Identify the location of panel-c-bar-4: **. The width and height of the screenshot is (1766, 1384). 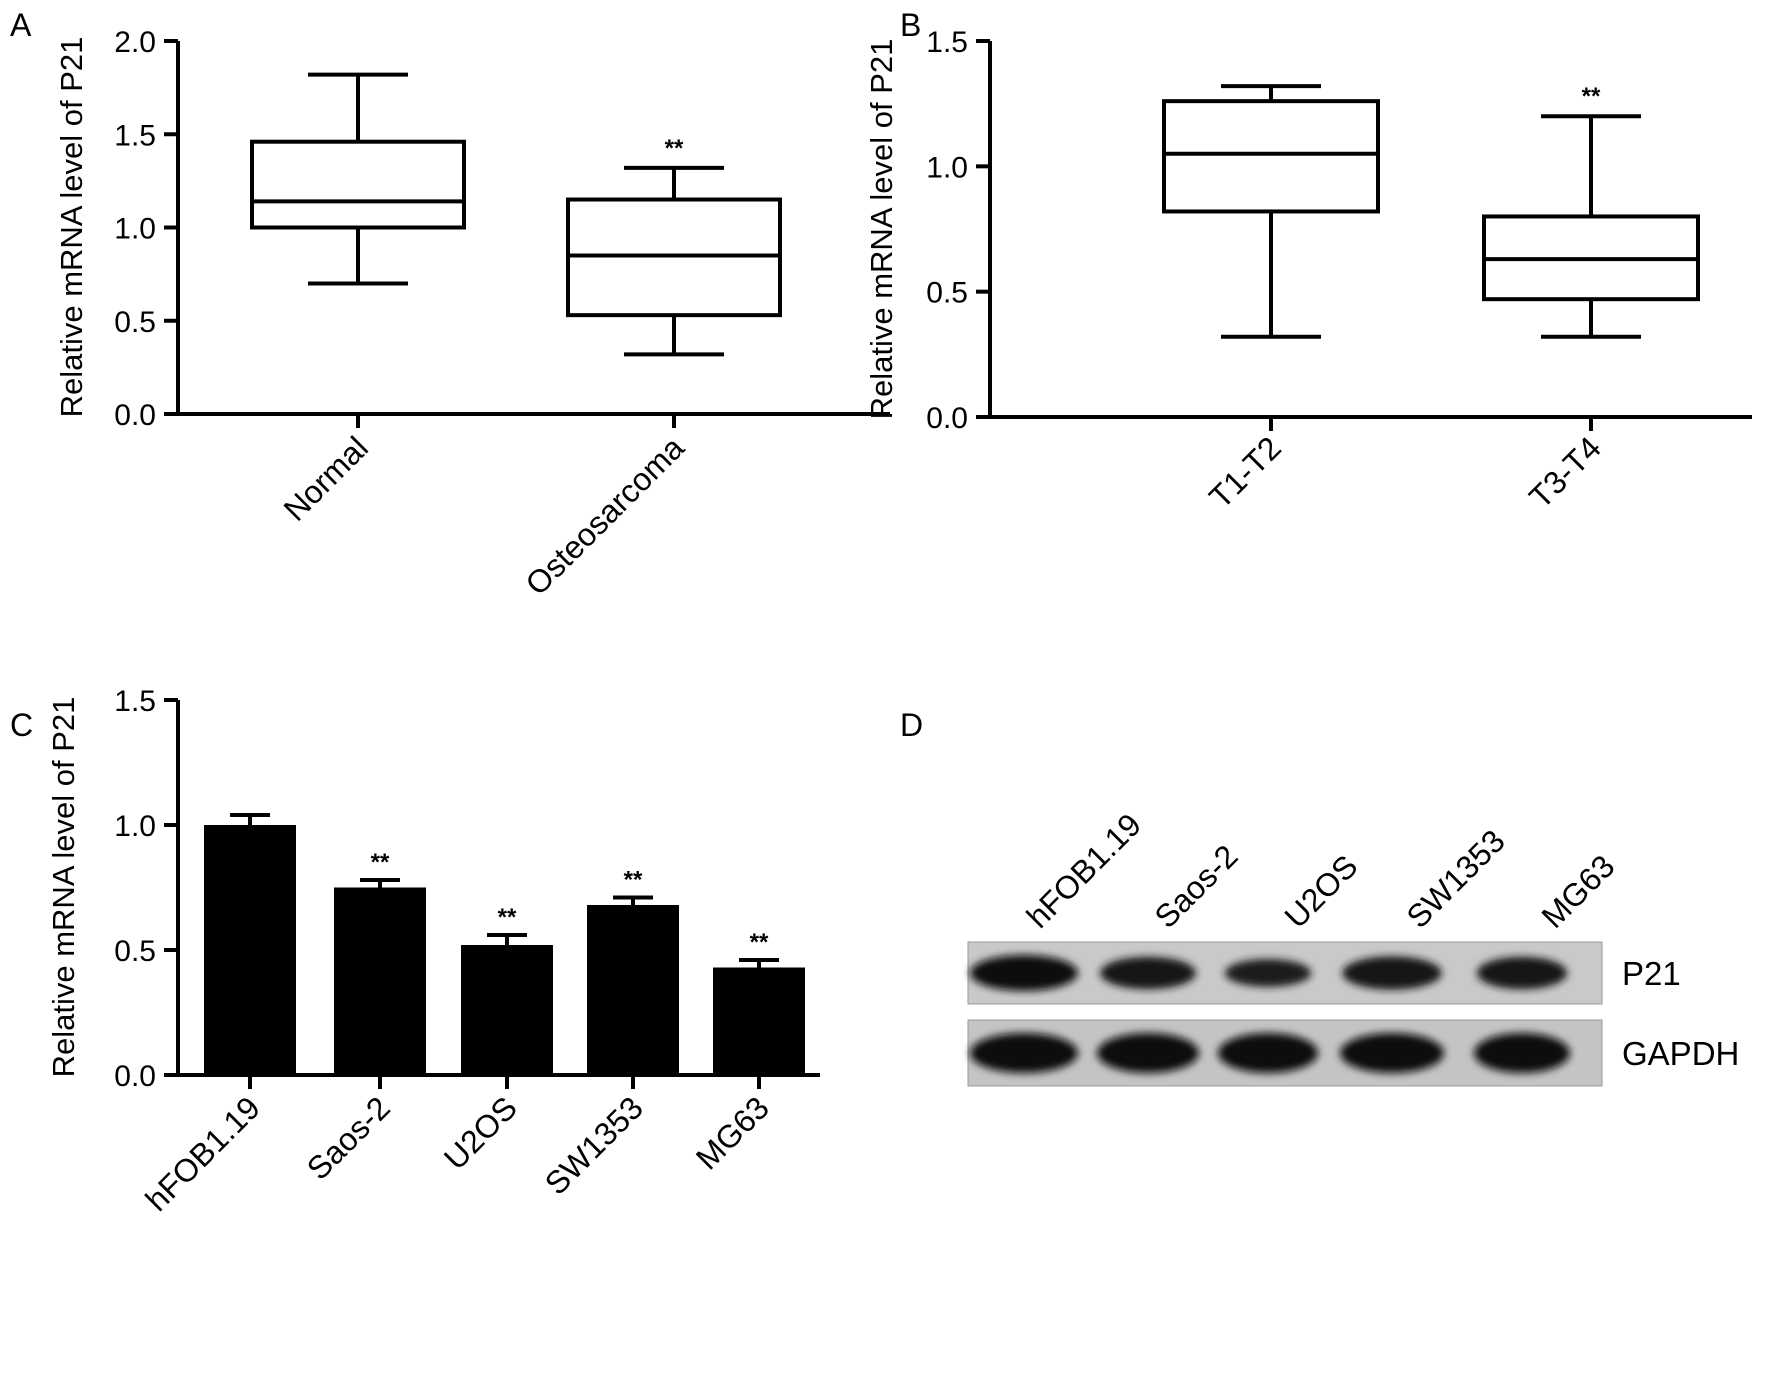
(633, 971).